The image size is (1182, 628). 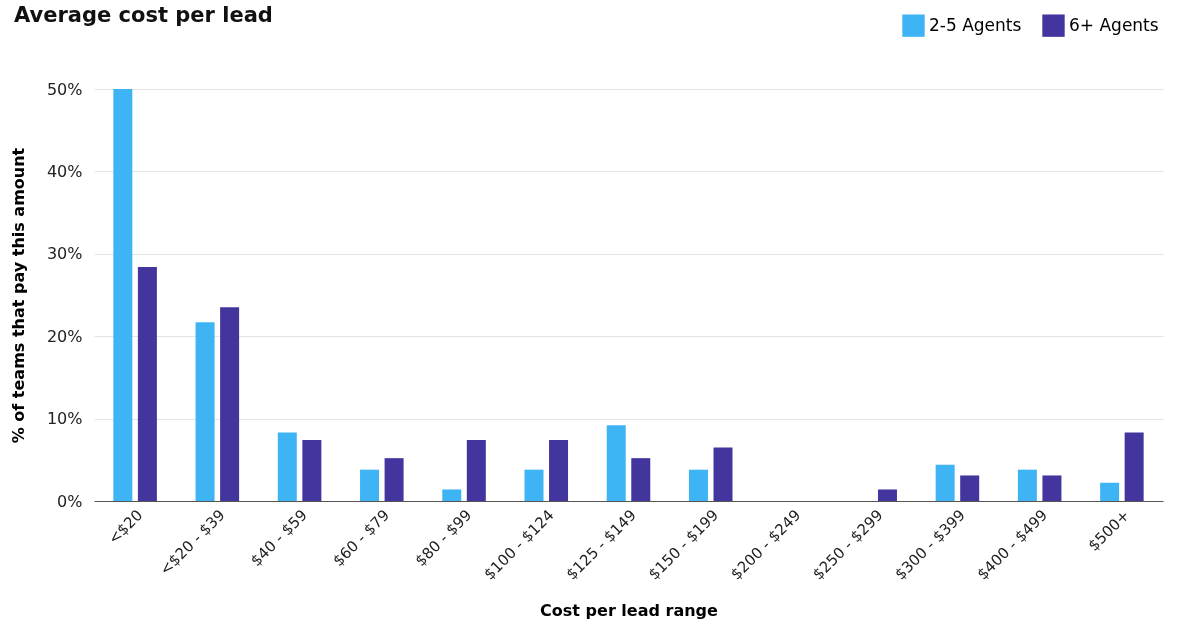 I want to click on y-tick-label: 20%, so click(x=64, y=336).